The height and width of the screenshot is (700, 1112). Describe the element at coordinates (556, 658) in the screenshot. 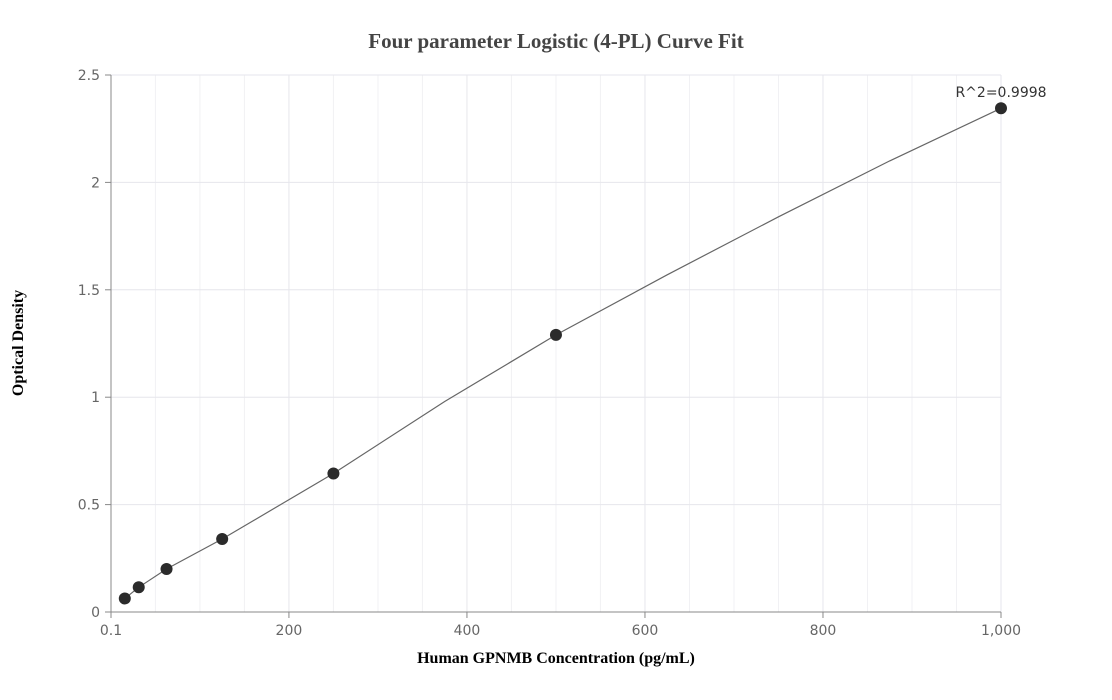

I see `x-axis-title: Human GPNMB Concentration (pg/mL)` at that location.